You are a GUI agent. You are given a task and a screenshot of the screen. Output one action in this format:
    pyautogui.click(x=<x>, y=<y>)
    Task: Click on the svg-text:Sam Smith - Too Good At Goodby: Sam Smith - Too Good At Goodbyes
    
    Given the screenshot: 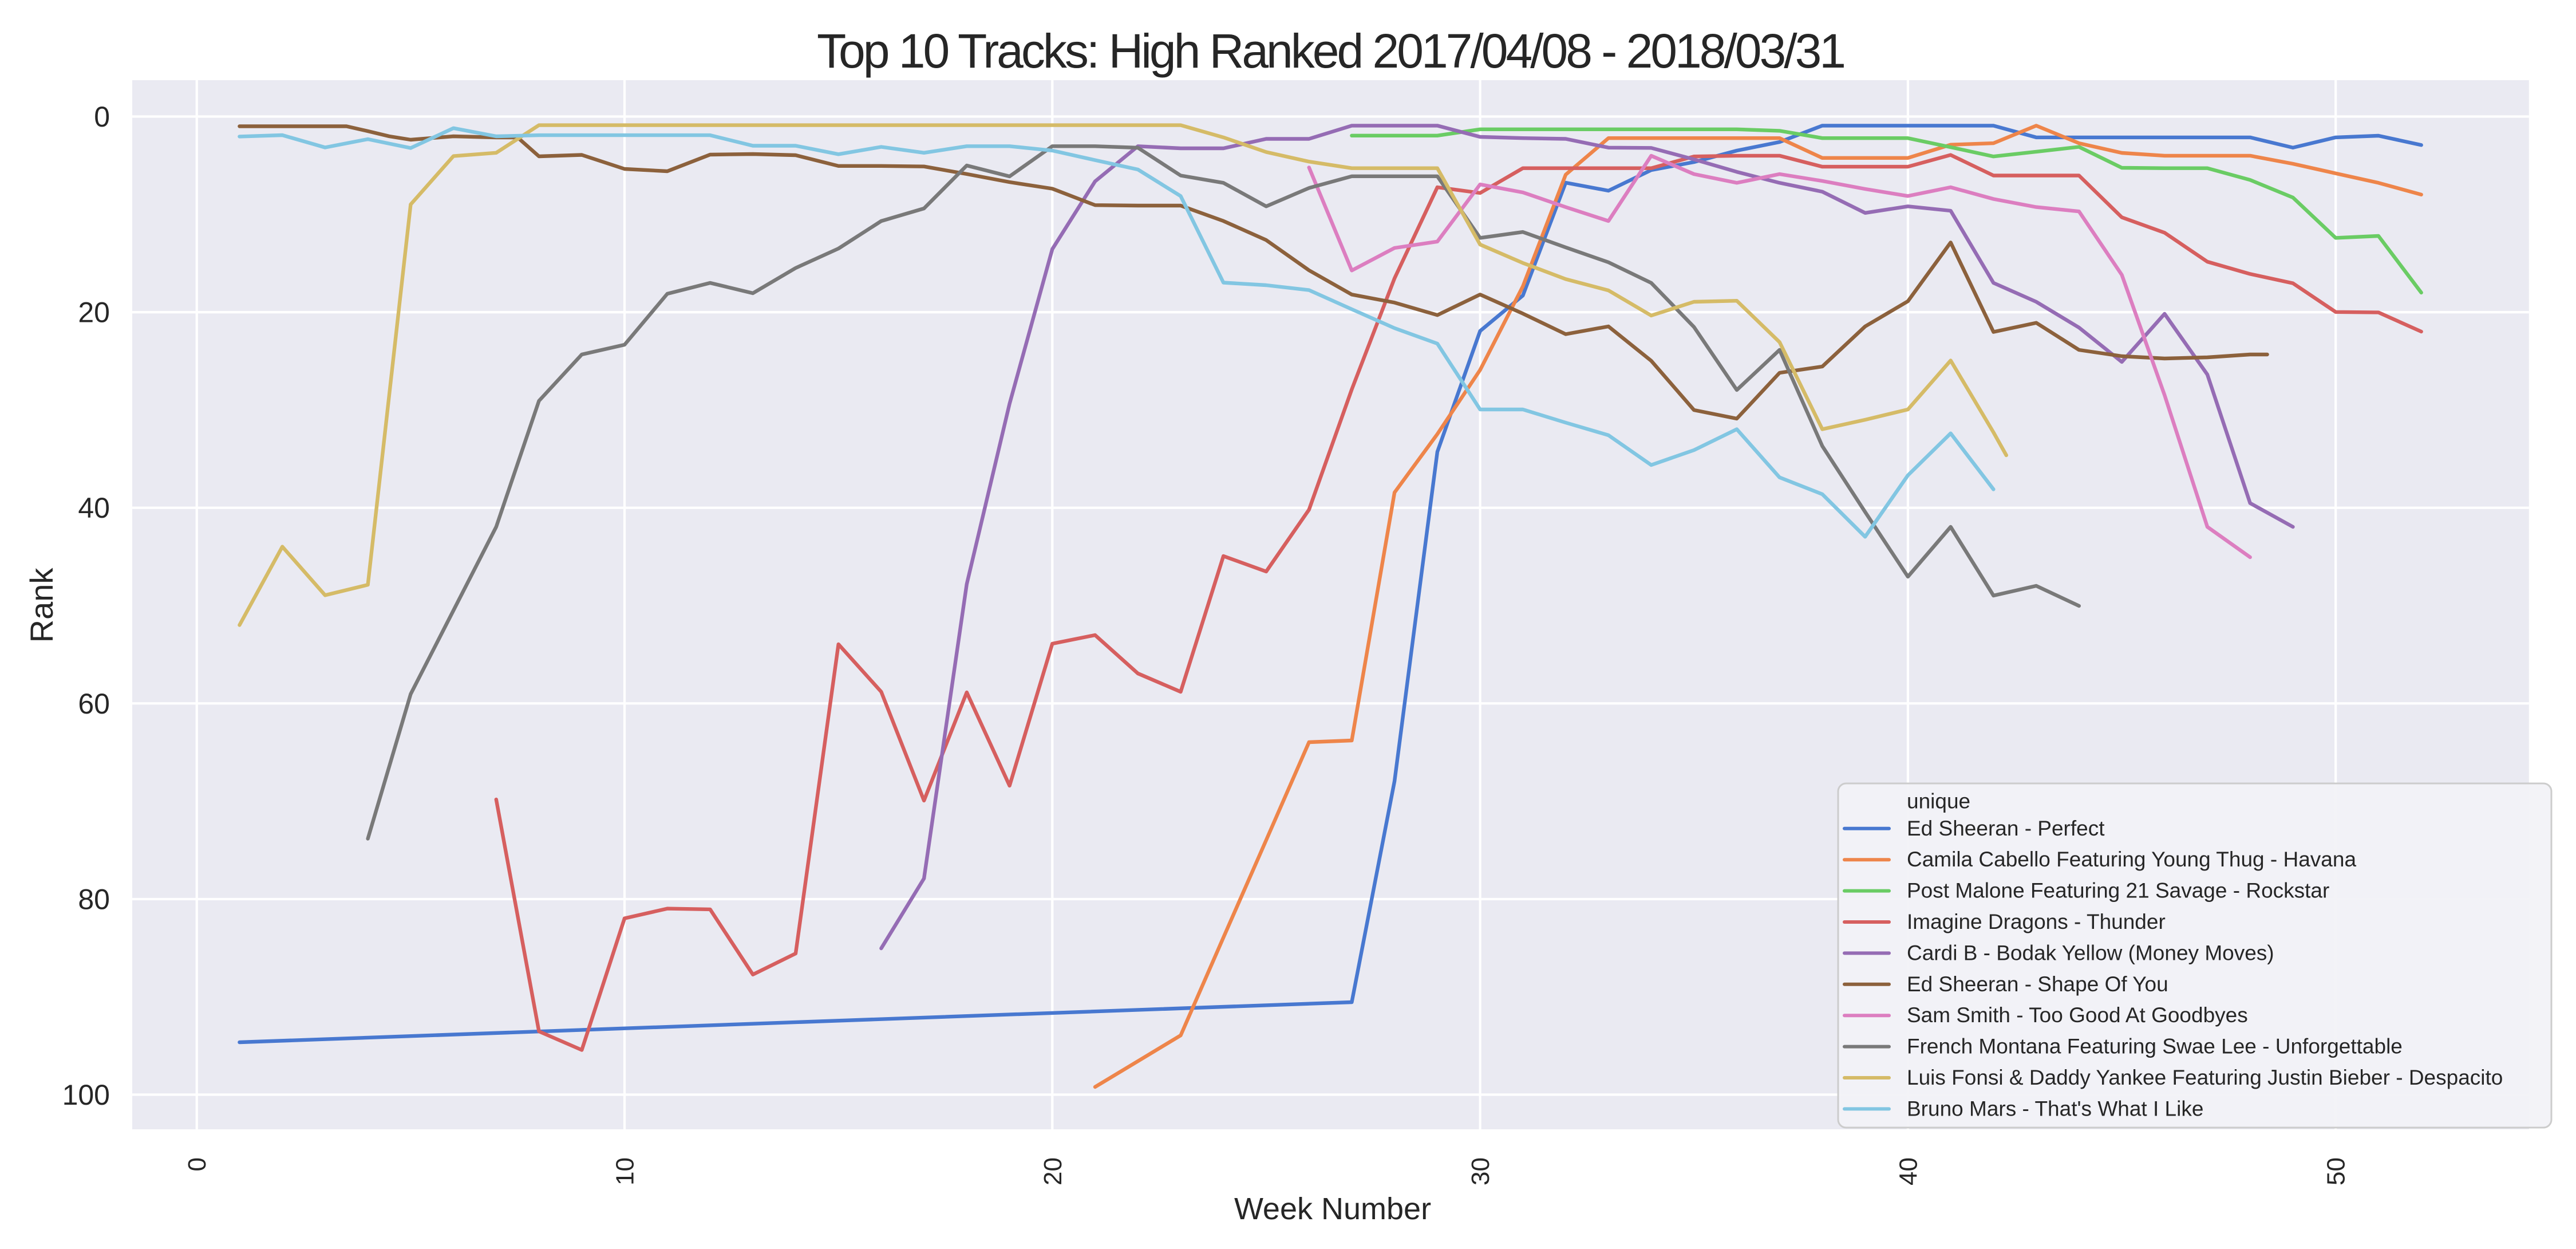 What is the action you would take?
    pyautogui.click(x=2077, y=1015)
    